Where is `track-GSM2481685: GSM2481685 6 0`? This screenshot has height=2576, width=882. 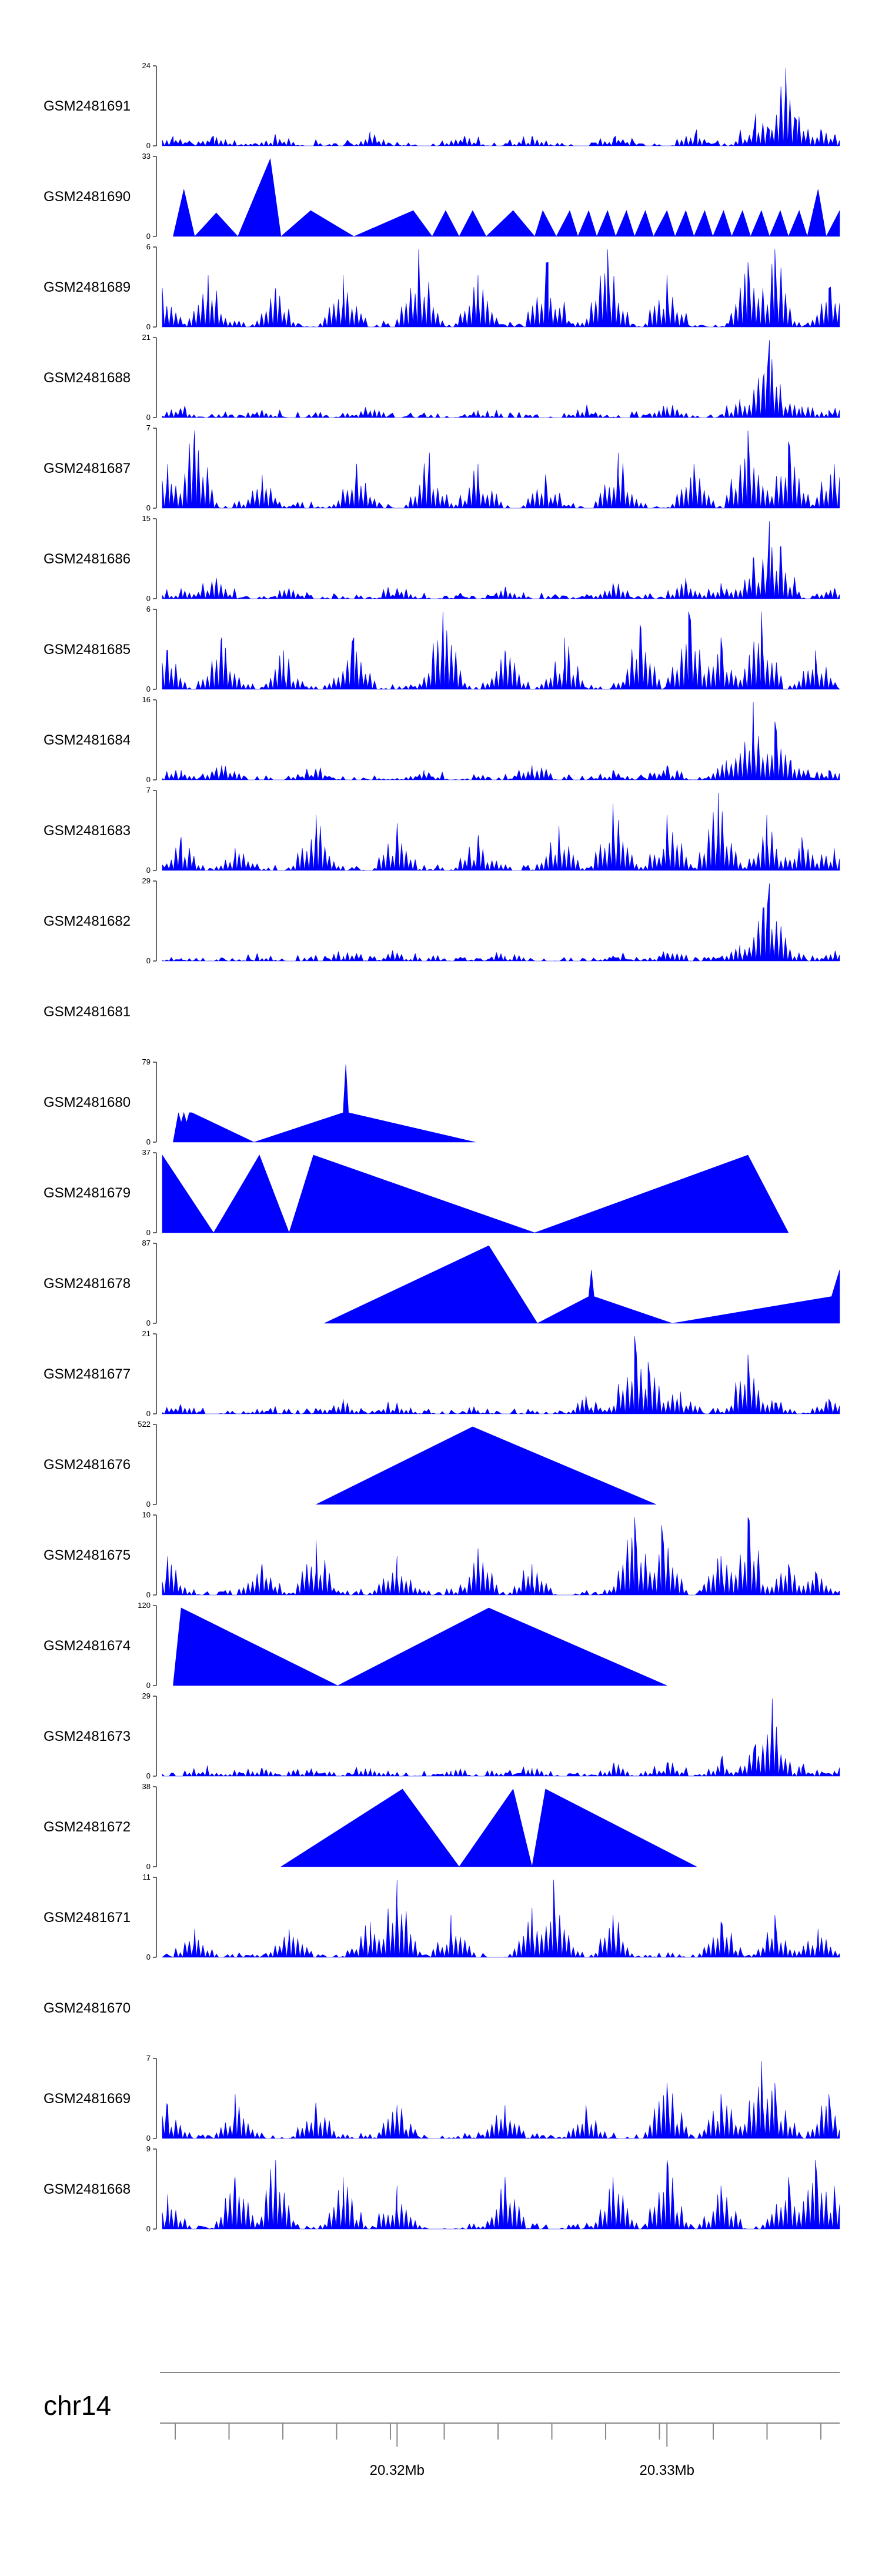
track-GSM2481685: GSM2481685 6 0 is located at coordinates (442, 649).